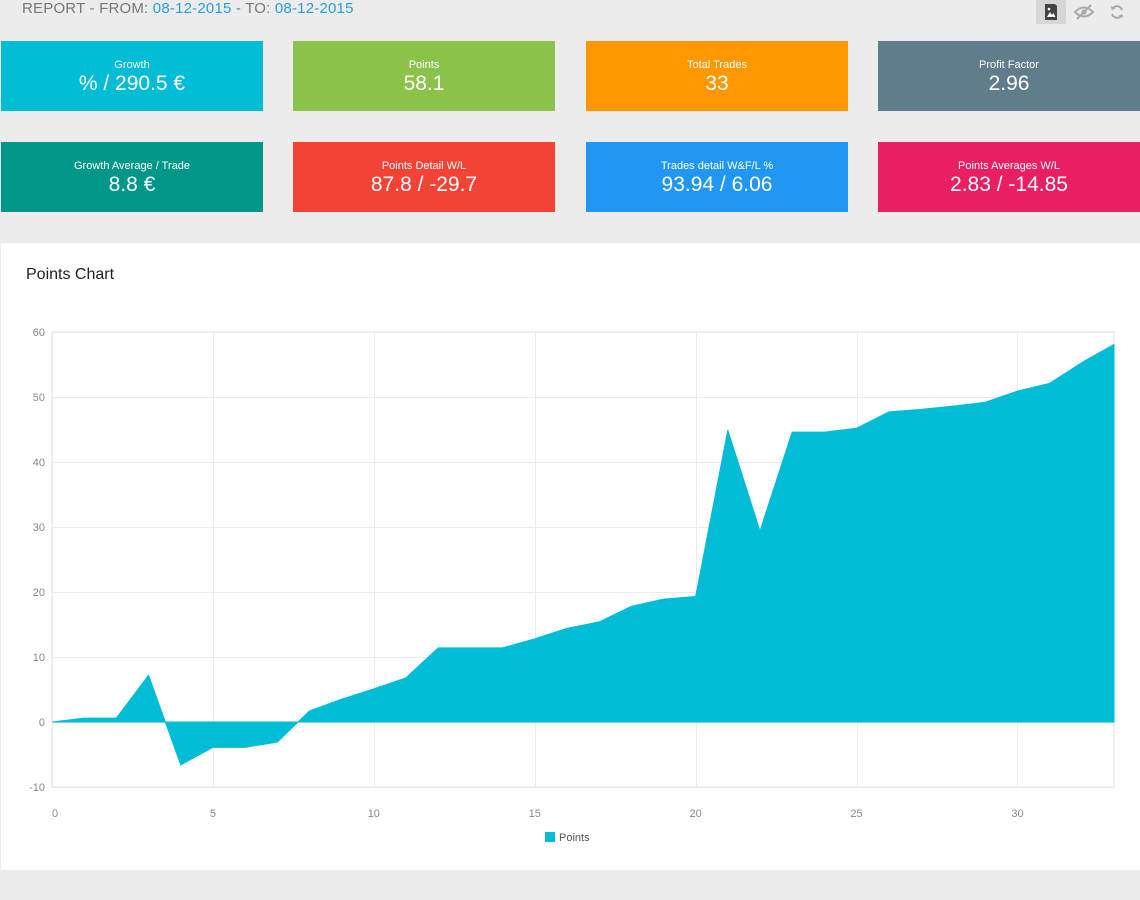 This screenshot has width=1140, height=900. What do you see at coordinates (1009, 166) in the screenshot?
I see `stat-label: Points Averages W/L` at bounding box center [1009, 166].